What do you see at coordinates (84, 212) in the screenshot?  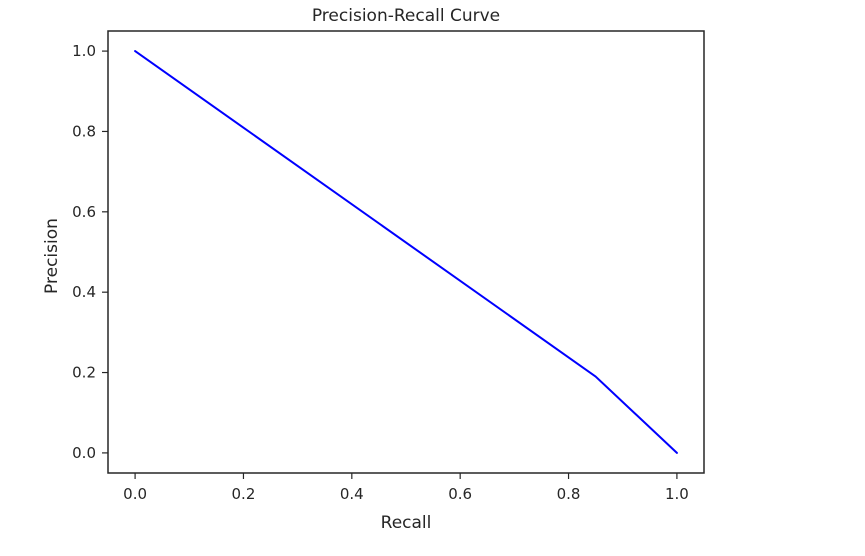 I see `y-tick-label: 0.6` at bounding box center [84, 212].